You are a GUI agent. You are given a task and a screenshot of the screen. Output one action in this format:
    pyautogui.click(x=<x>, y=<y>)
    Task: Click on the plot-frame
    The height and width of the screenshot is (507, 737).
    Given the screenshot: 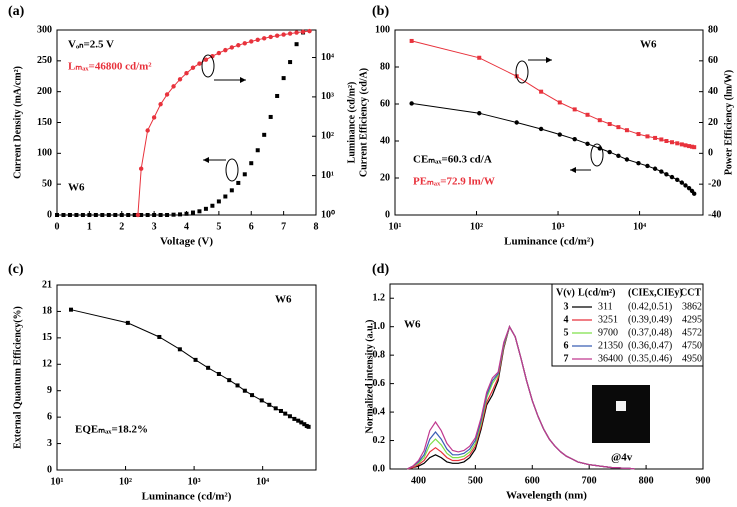 What is the action you would take?
    pyautogui.click(x=186, y=377)
    